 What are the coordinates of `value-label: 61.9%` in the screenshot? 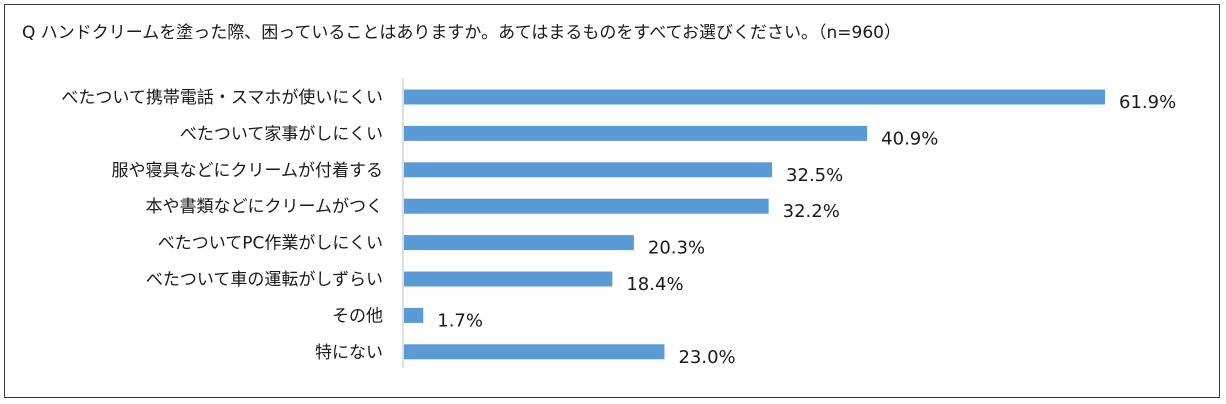 It's located at (1147, 102).